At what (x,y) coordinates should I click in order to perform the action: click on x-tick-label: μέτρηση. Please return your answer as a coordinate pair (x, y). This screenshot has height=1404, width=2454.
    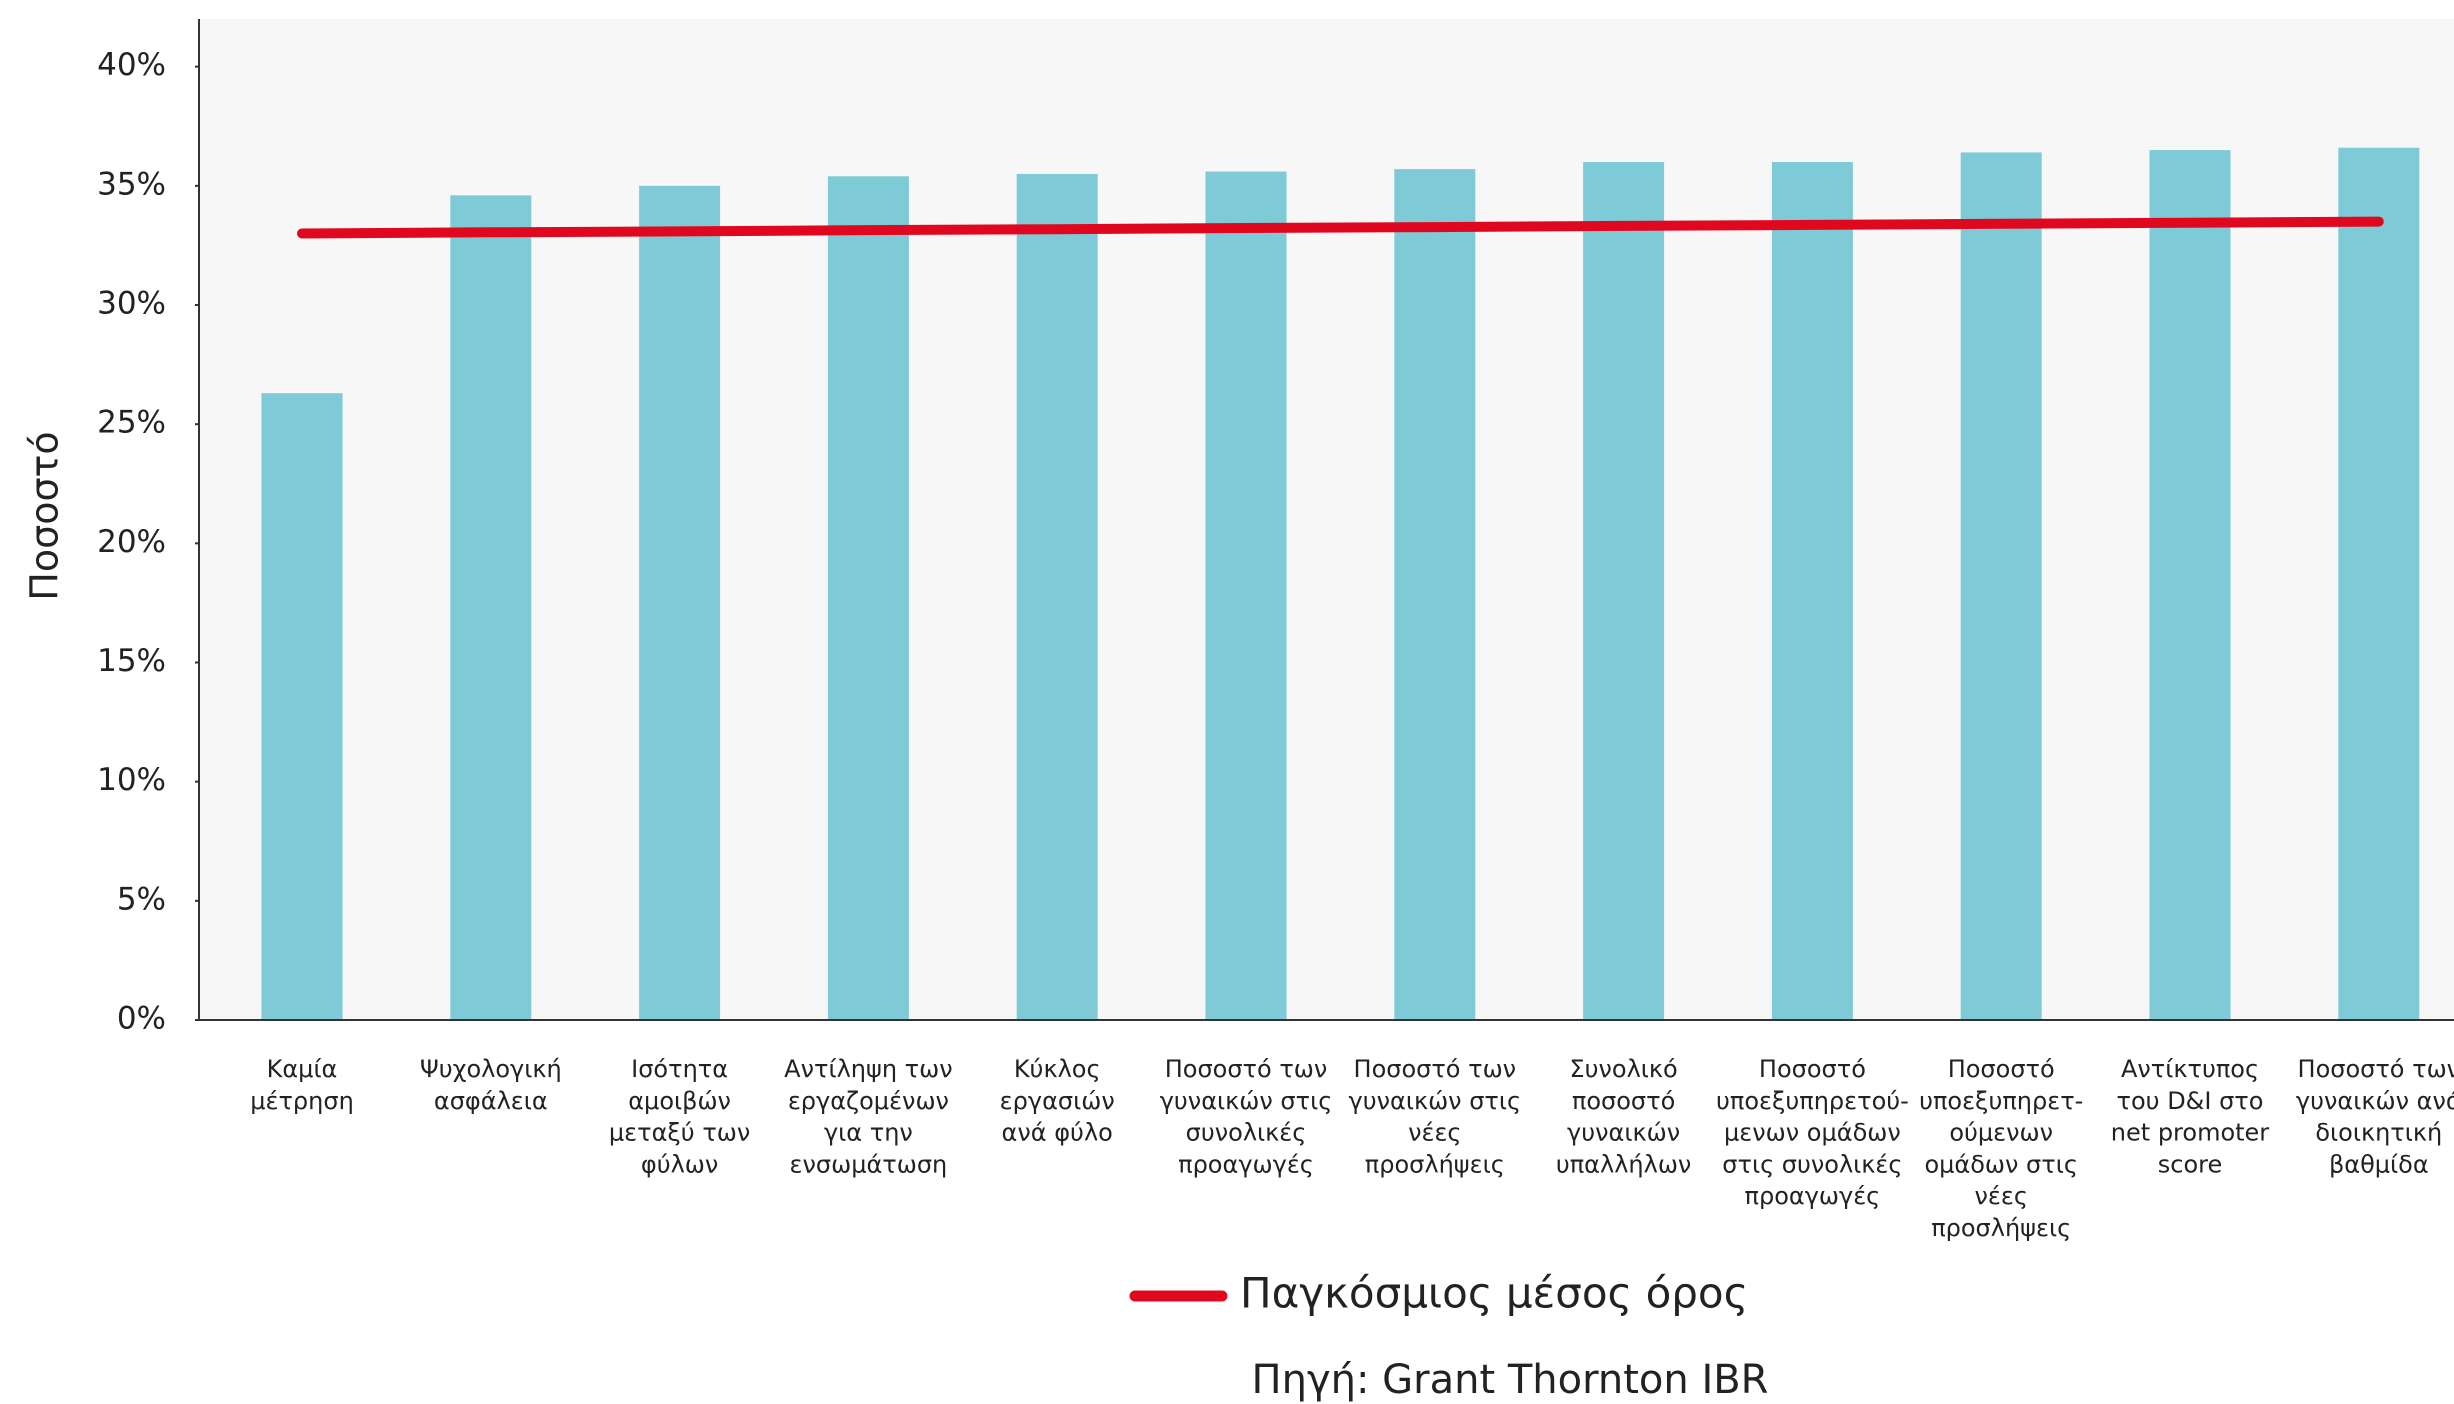
    Looking at the image, I should click on (302, 1101).